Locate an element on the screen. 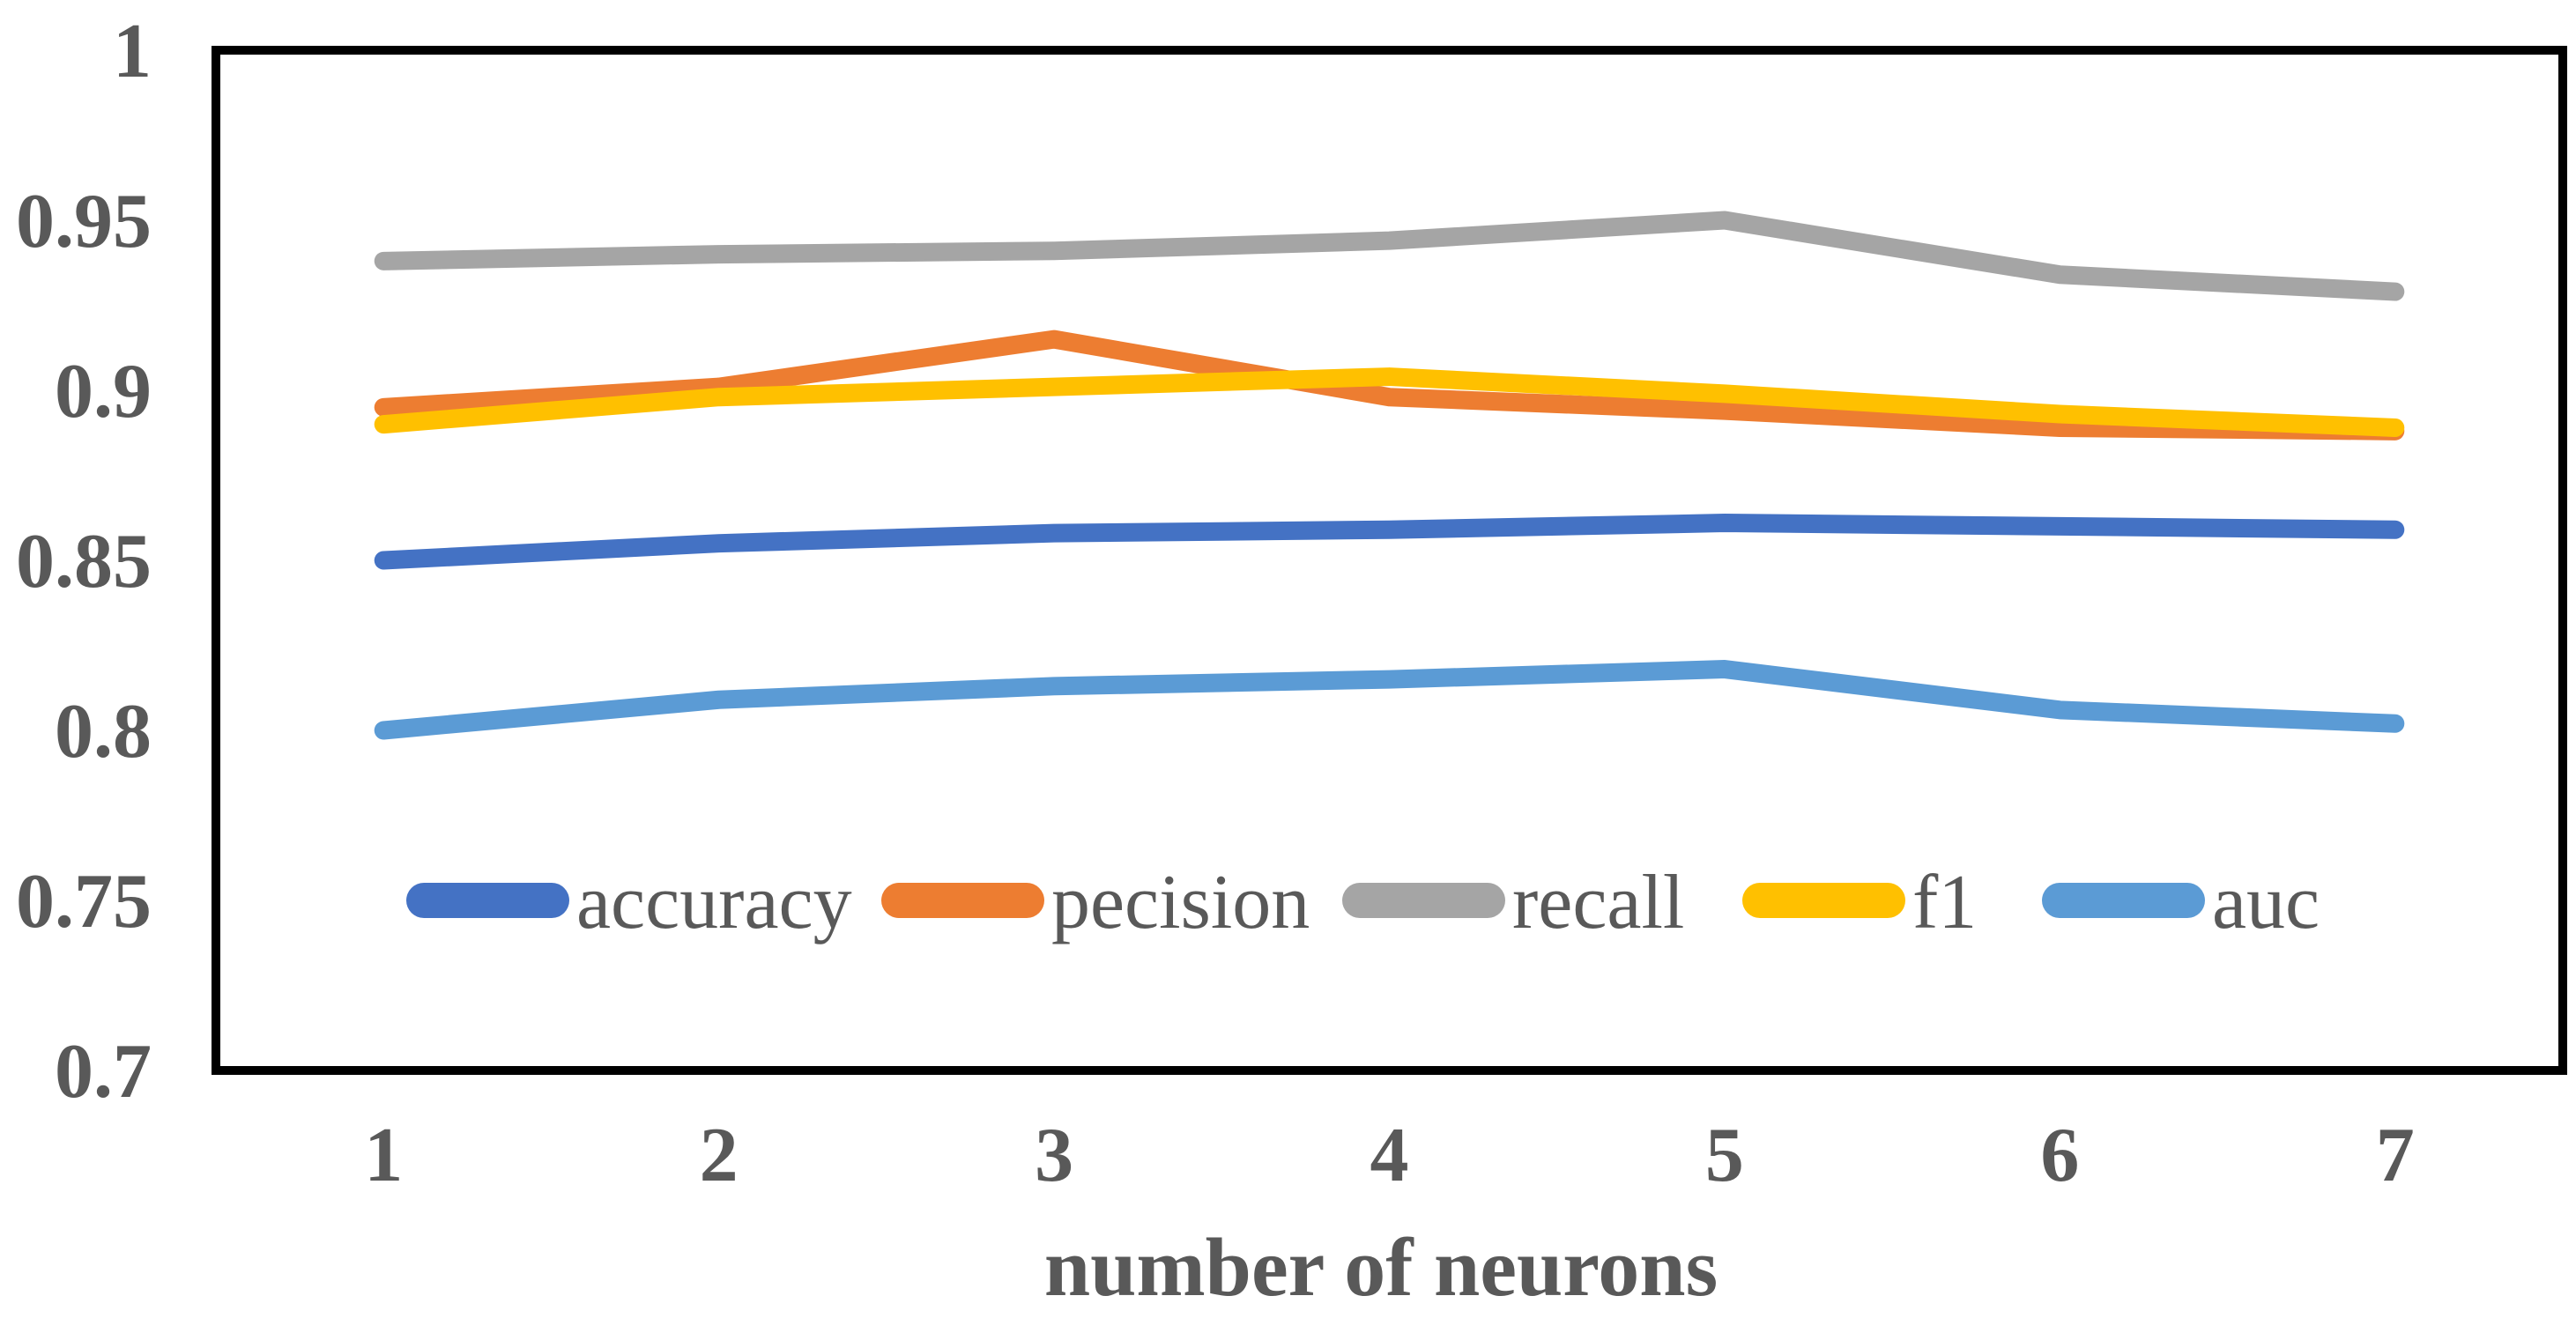  series-line-recall is located at coordinates (1389, 256).